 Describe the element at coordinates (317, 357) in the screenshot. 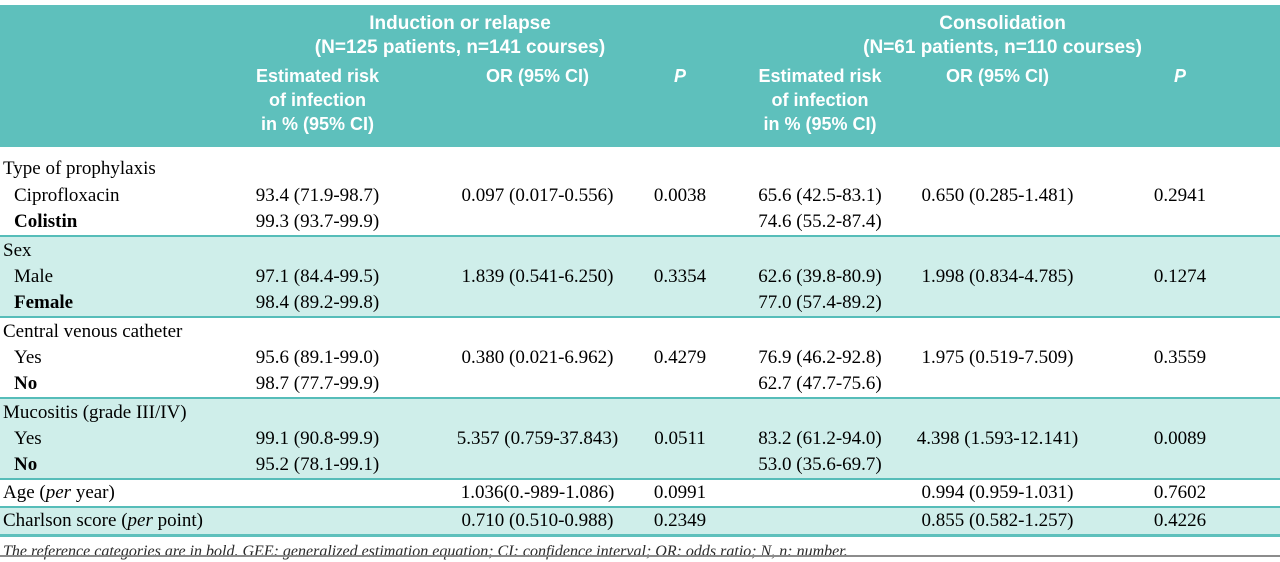

I see `cell-er-induction: 95.6 (89.1-99.0)` at that location.